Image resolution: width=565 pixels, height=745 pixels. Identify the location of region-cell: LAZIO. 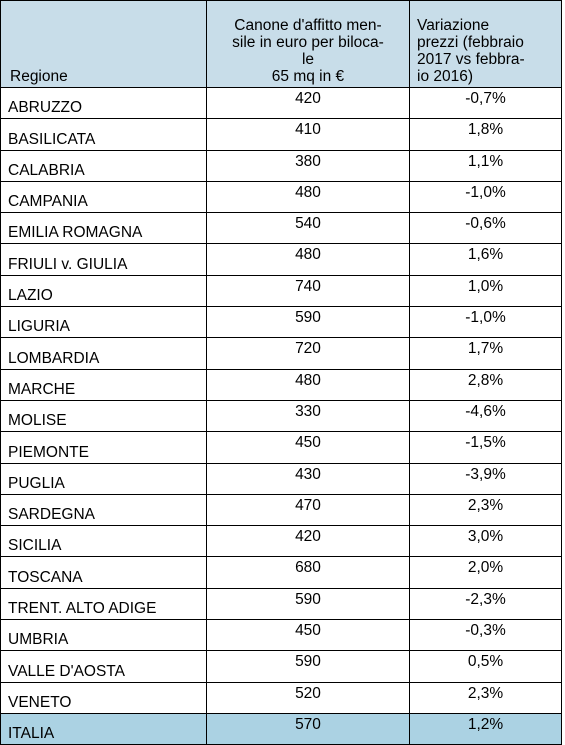
(103, 291).